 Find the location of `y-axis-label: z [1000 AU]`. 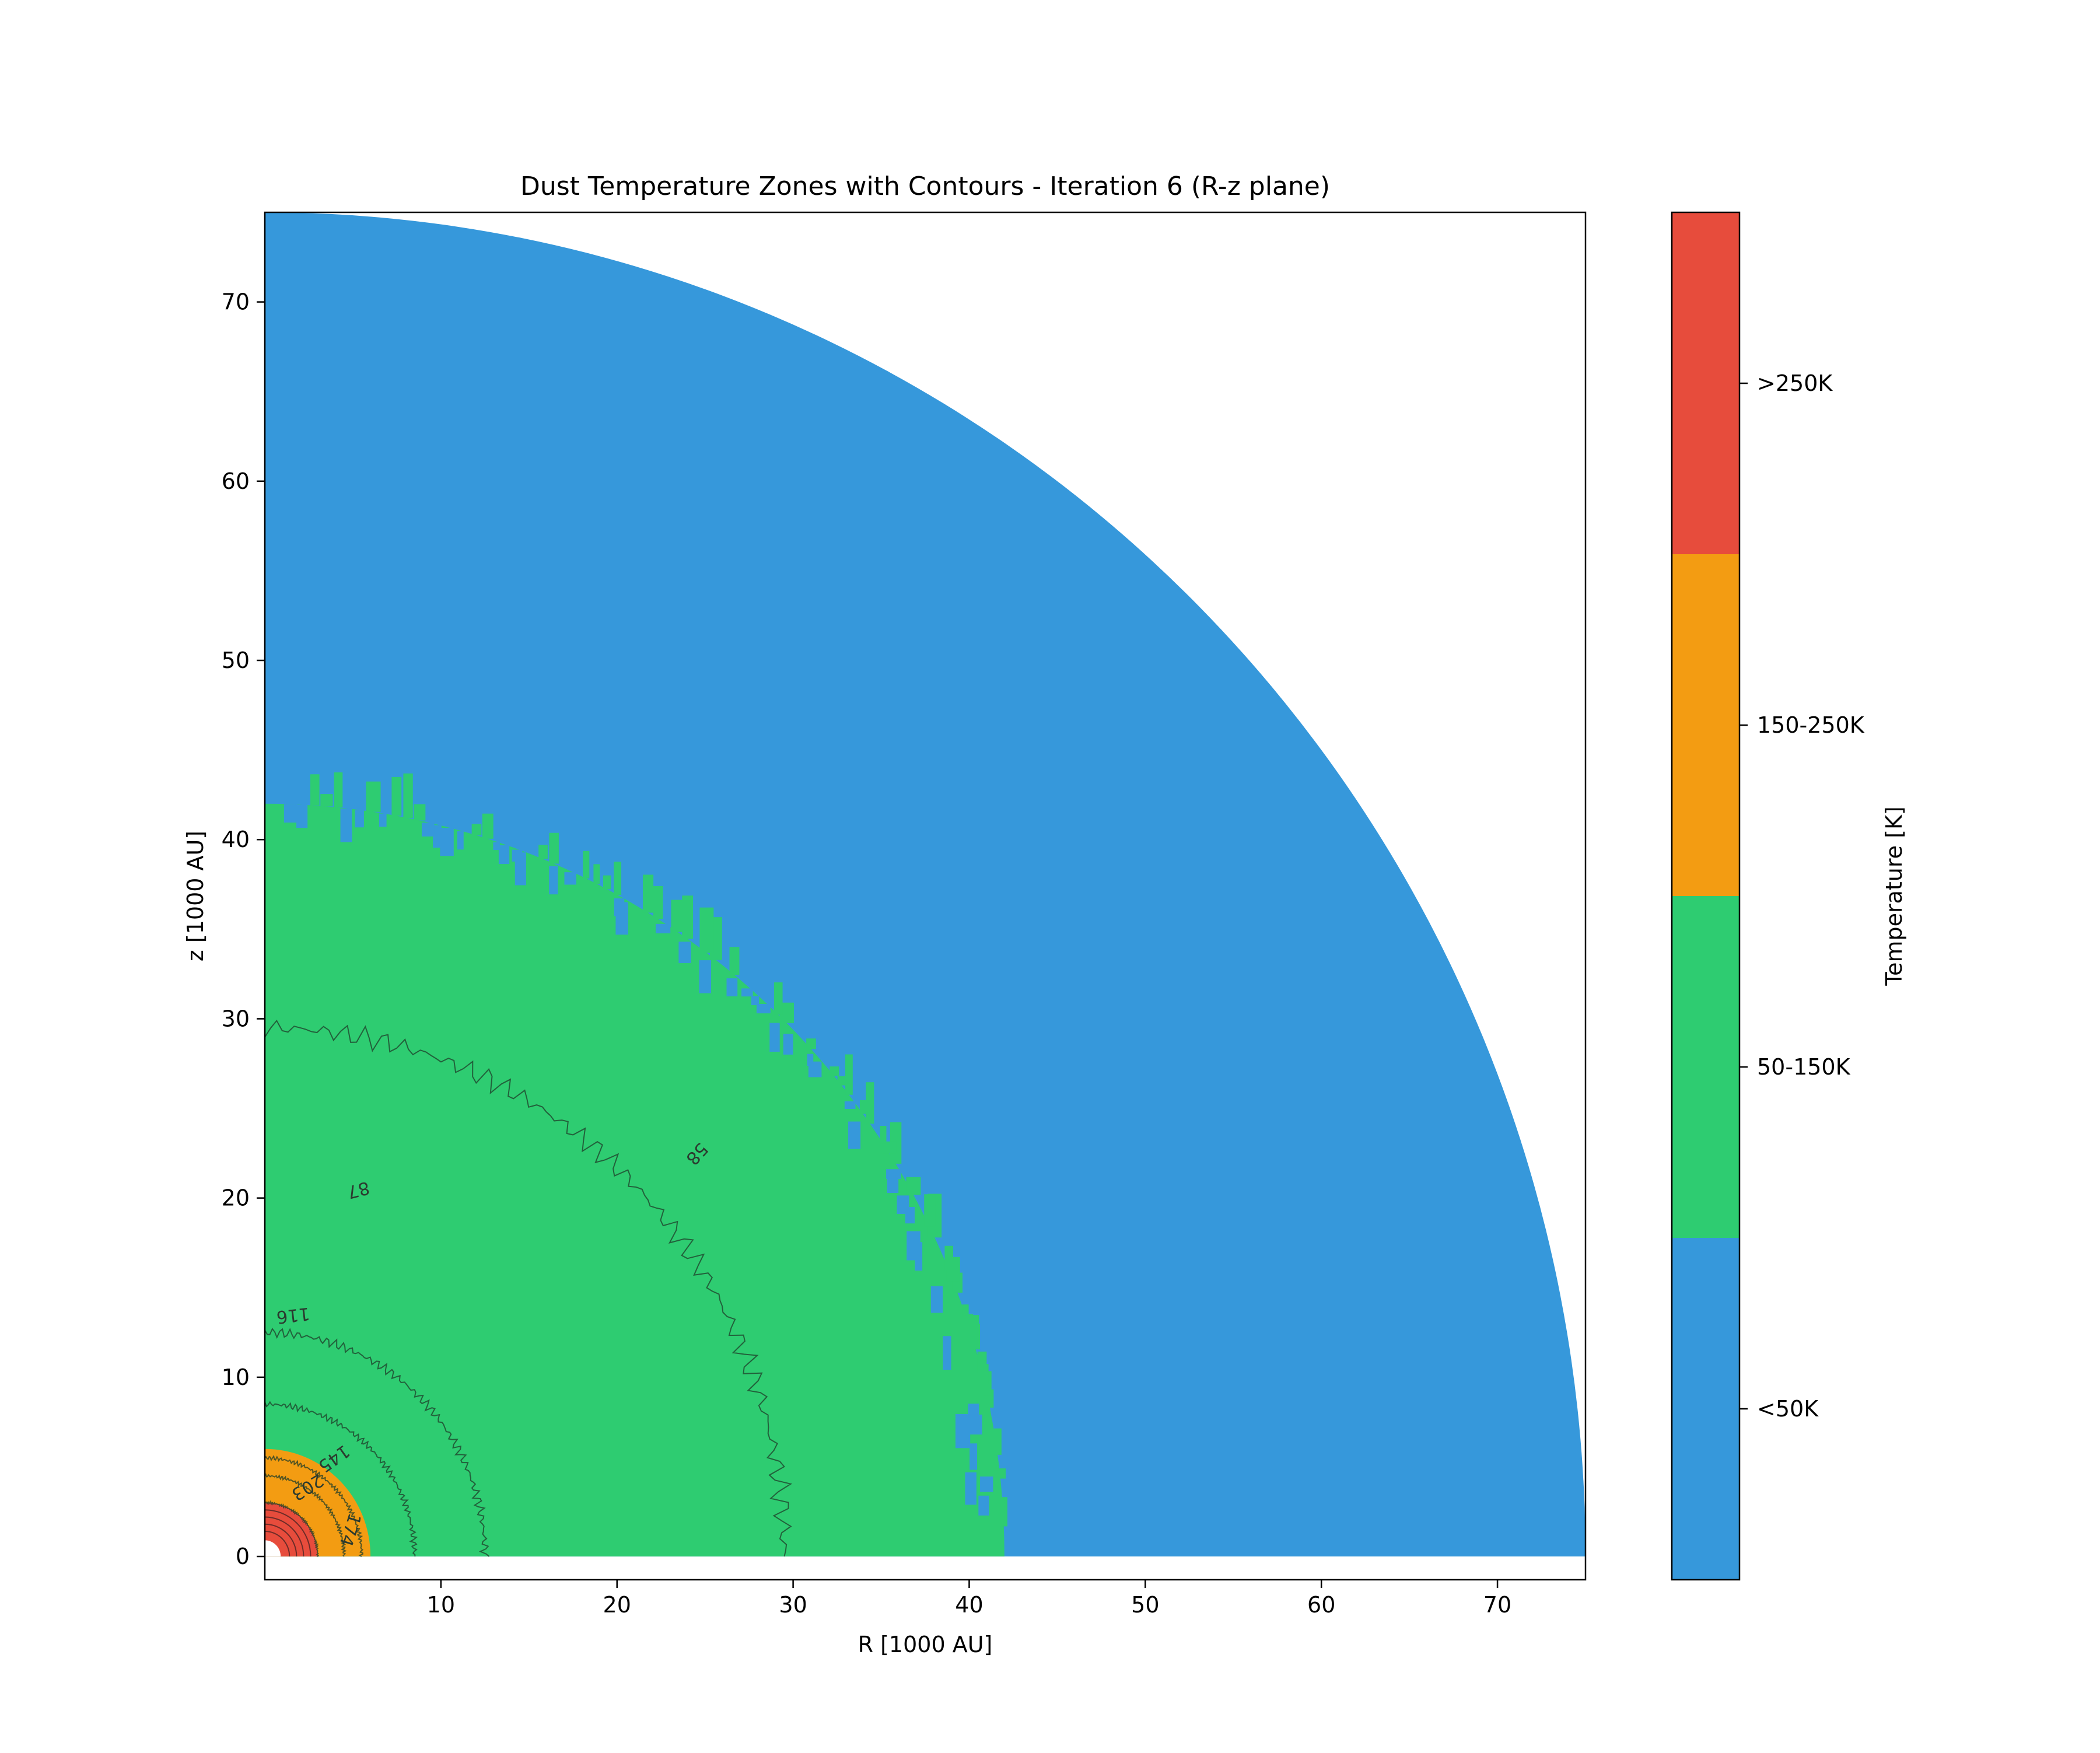

y-axis-label: z [1000 AU] is located at coordinates (195, 896).